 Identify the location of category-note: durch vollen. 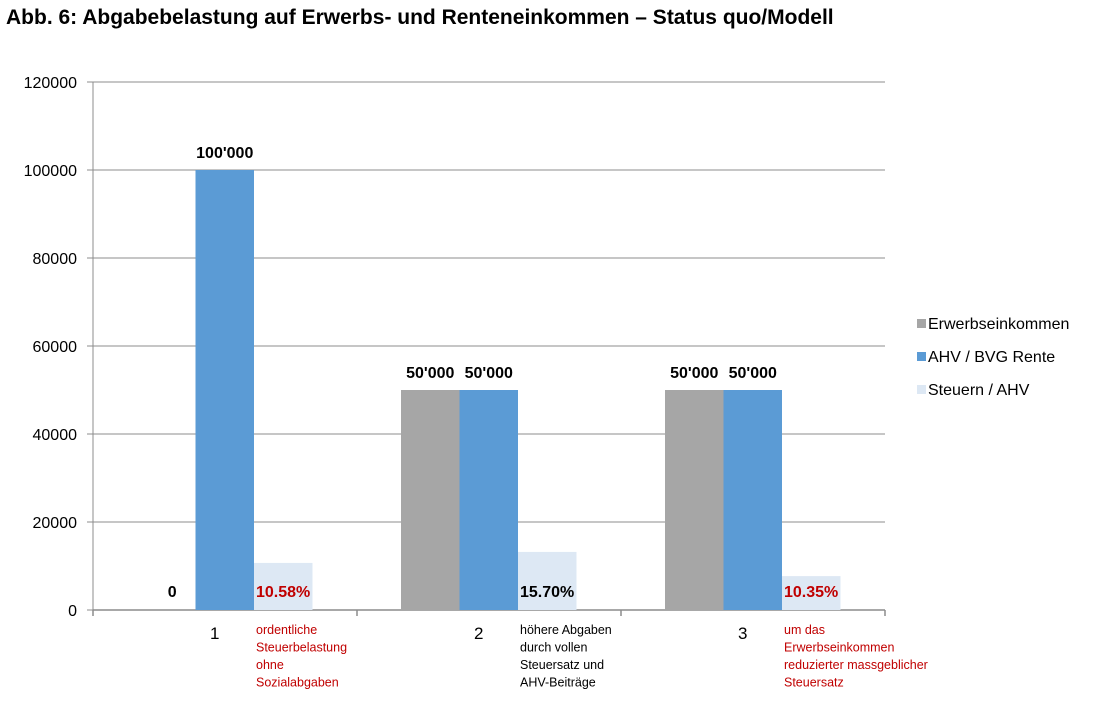
(553, 648).